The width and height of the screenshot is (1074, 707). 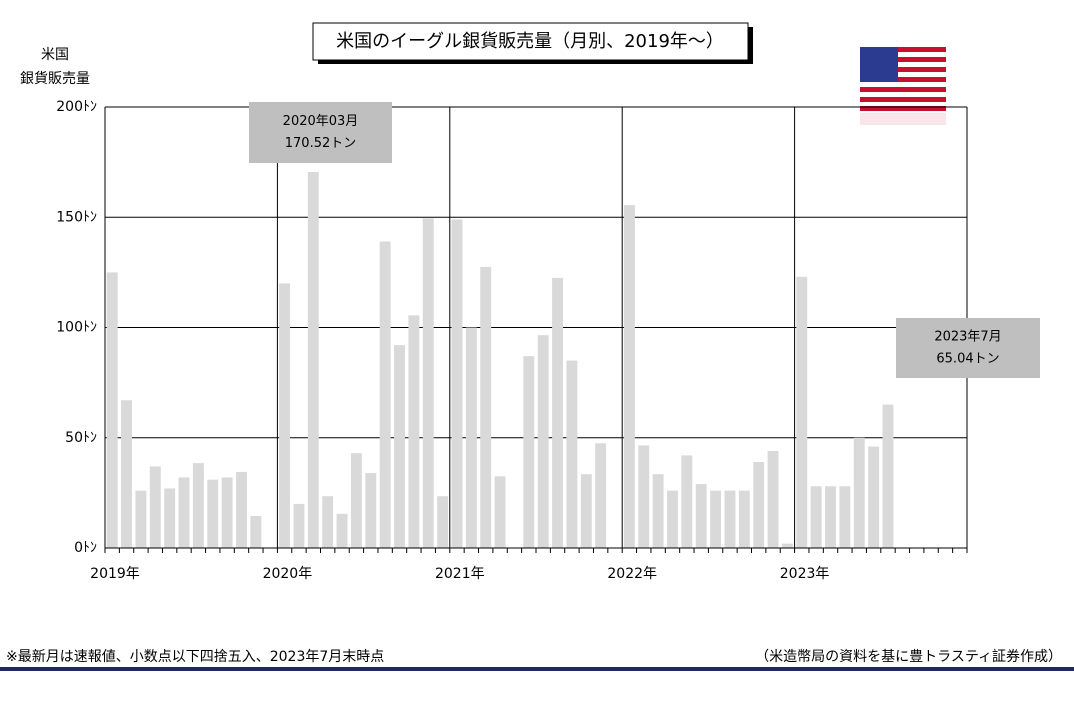 I want to click on flag, so click(x=903, y=86).